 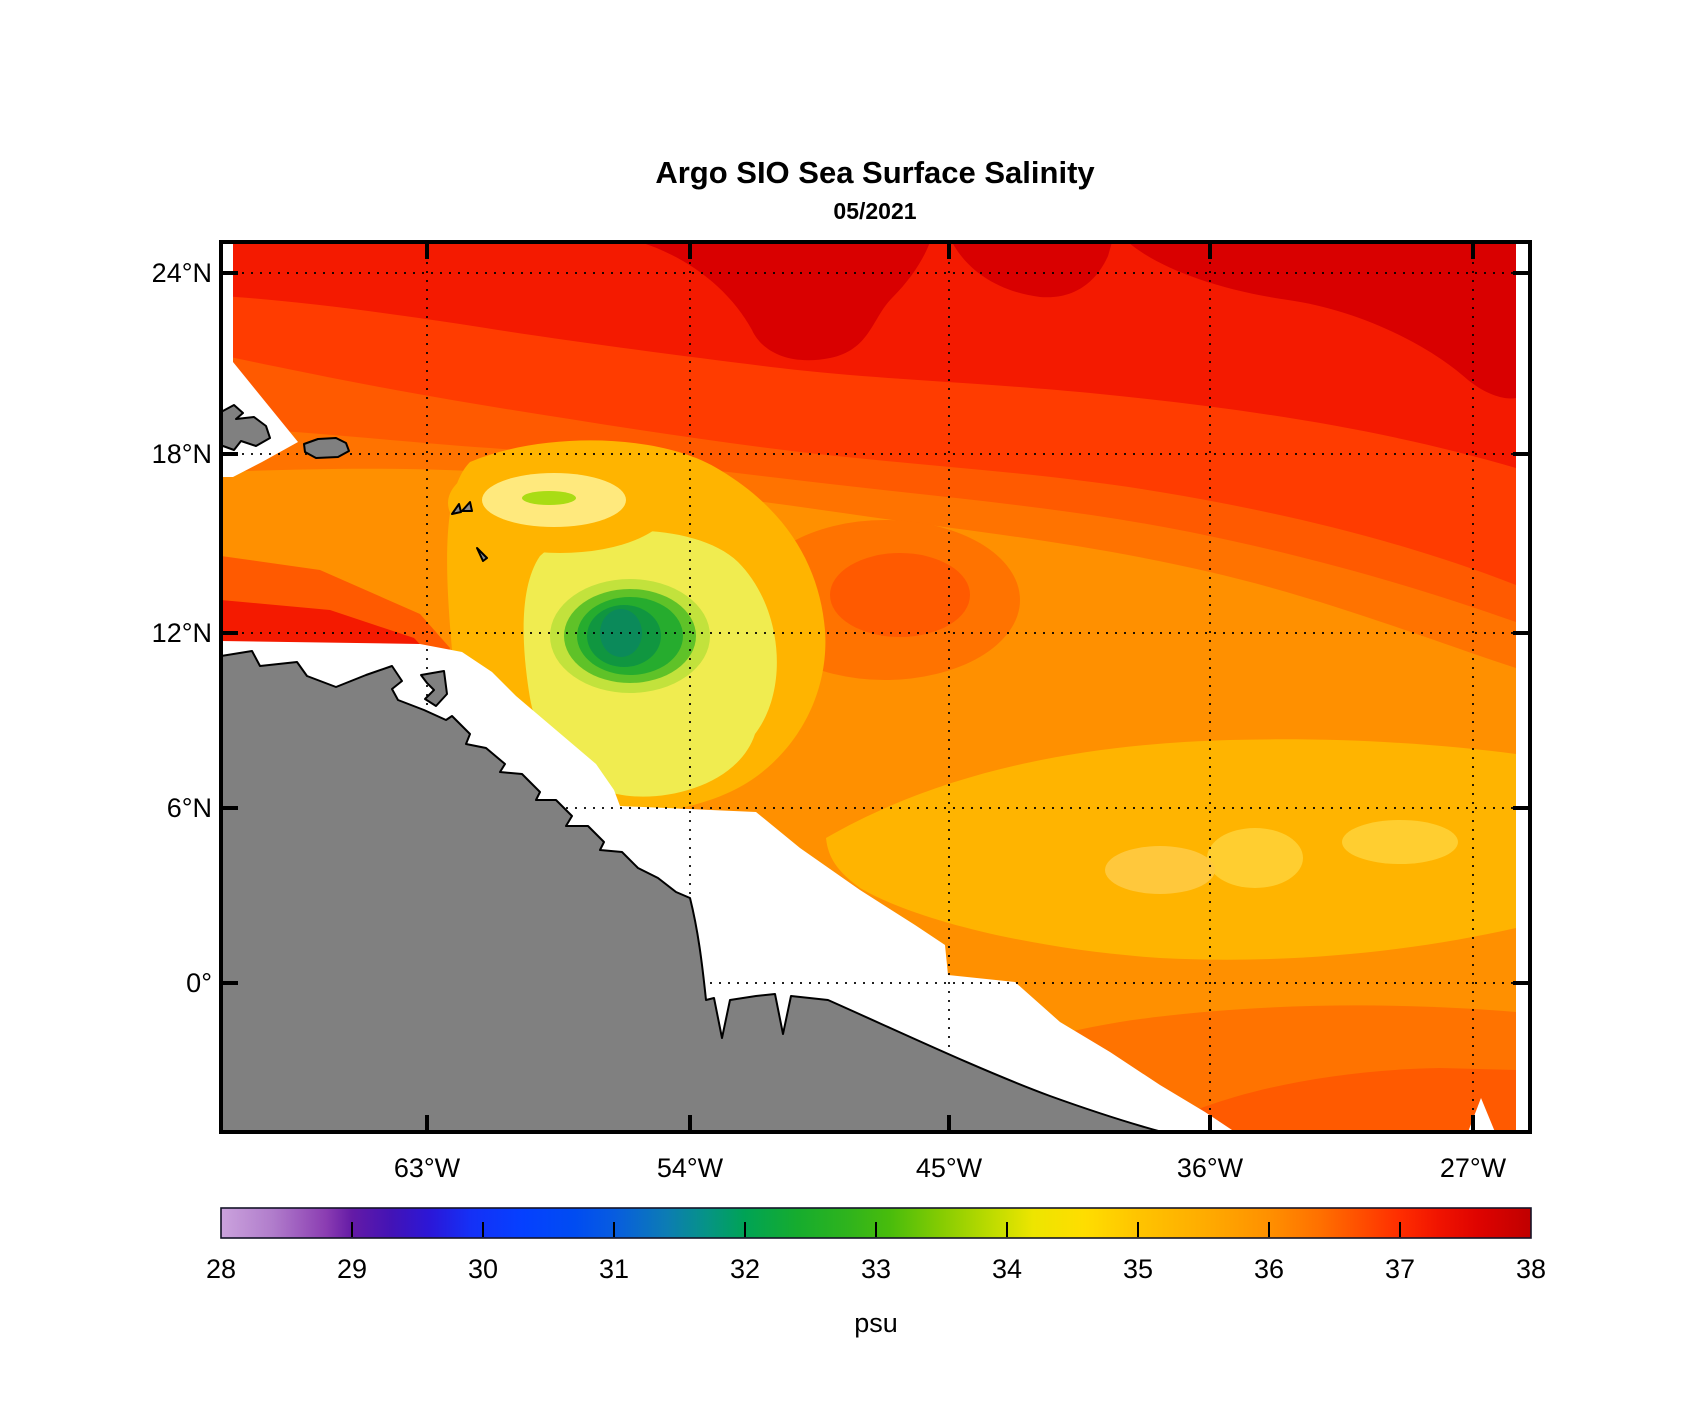 I want to click on y-tick-0: 0°, so click(x=199, y=983).